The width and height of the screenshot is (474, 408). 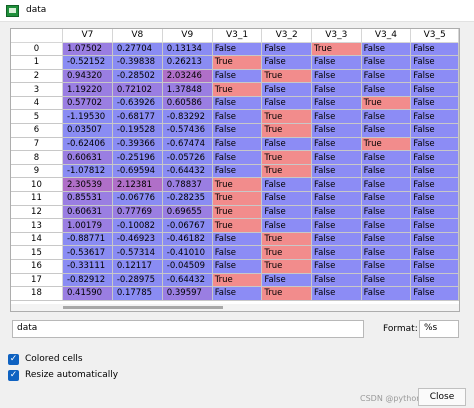 What do you see at coordinates (286, 36) in the screenshot?
I see `column-header: V3_2` at bounding box center [286, 36].